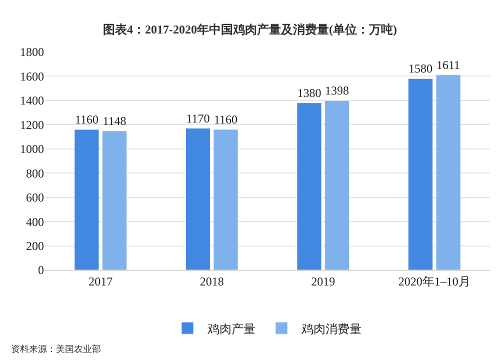 The width and height of the screenshot is (500, 362). I want to click on data-label: 1148, so click(114, 121).